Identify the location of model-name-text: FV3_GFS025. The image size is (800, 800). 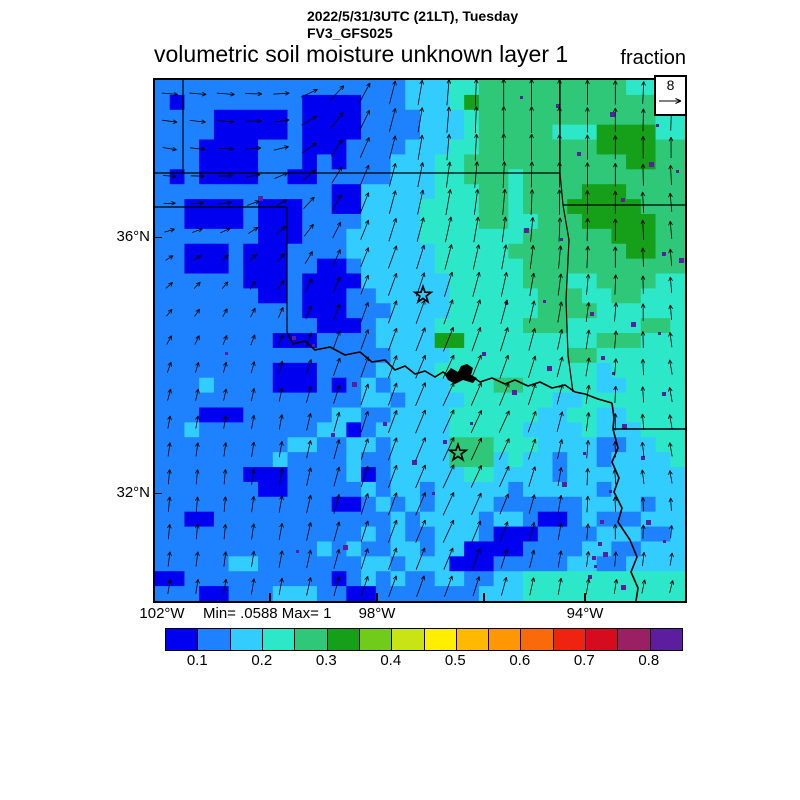
(350, 33).